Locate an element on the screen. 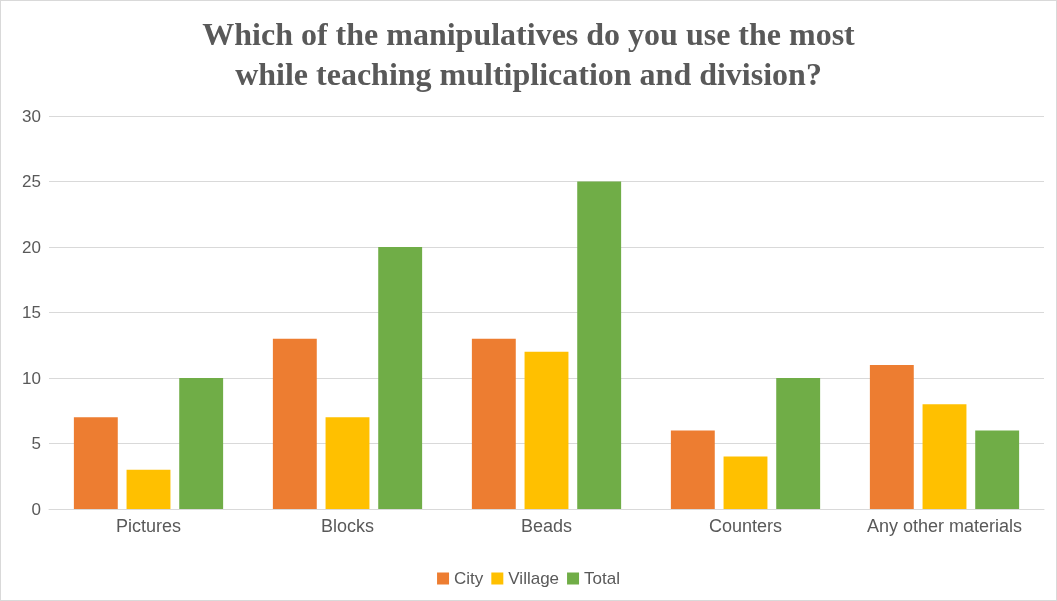  legend-label: Village is located at coordinates (534, 578).